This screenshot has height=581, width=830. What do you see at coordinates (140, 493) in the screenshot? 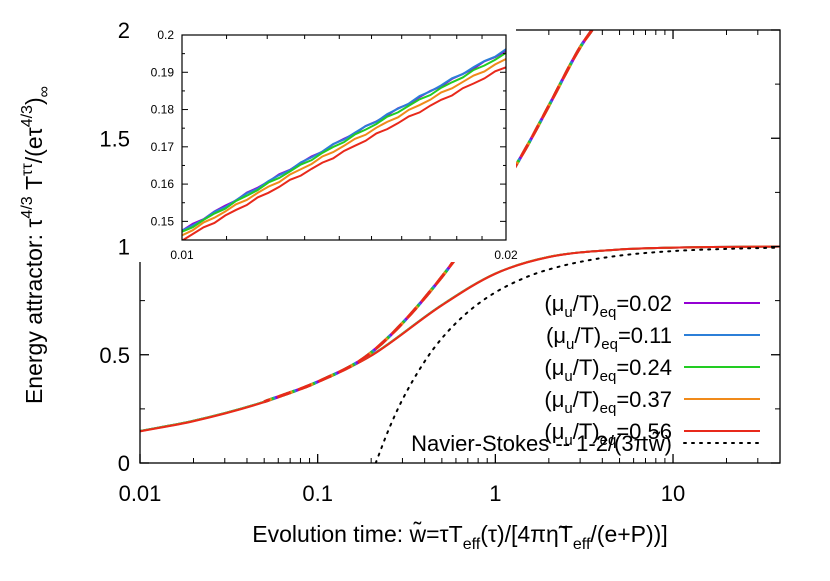
I see `x-tick-label: 0.01` at bounding box center [140, 493].